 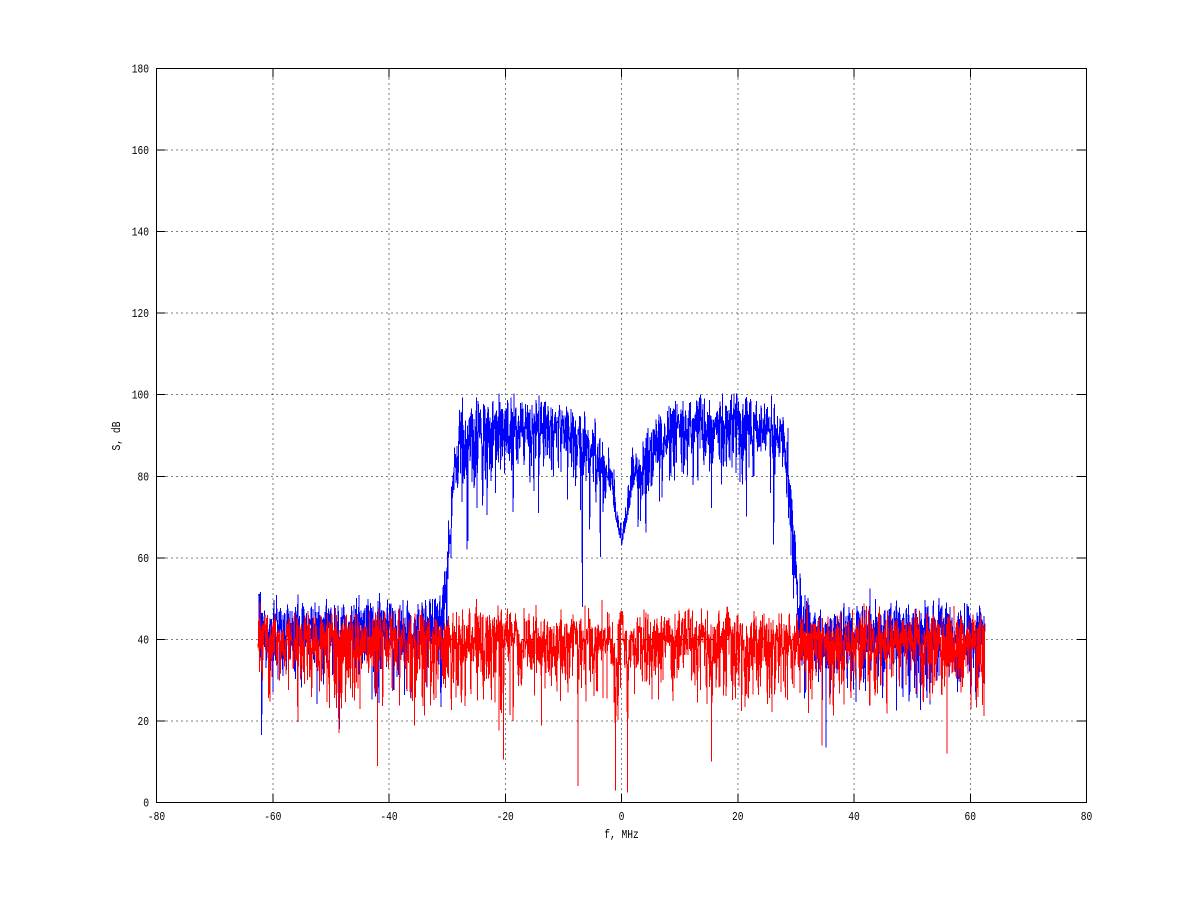 I want to click on svg-text: 140, so click(x=140, y=233).